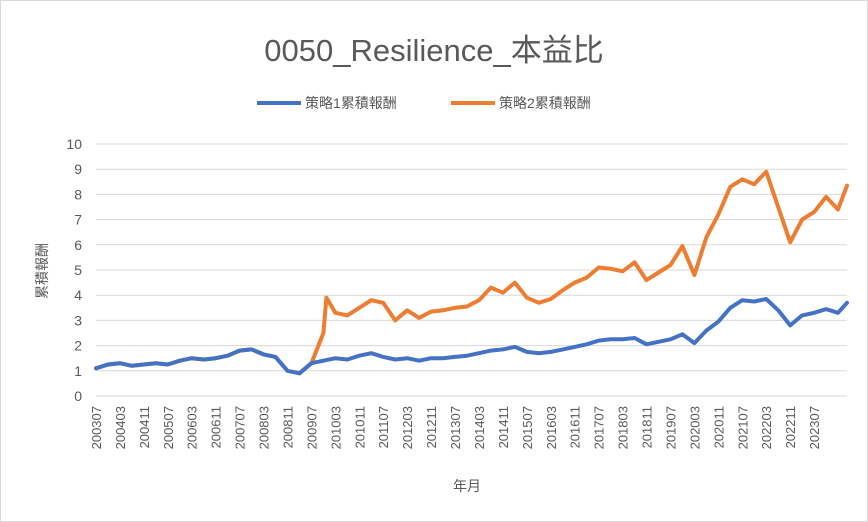 The width and height of the screenshot is (868, 522). I want to click on x-tick-label: 201403, so click(479, 427).